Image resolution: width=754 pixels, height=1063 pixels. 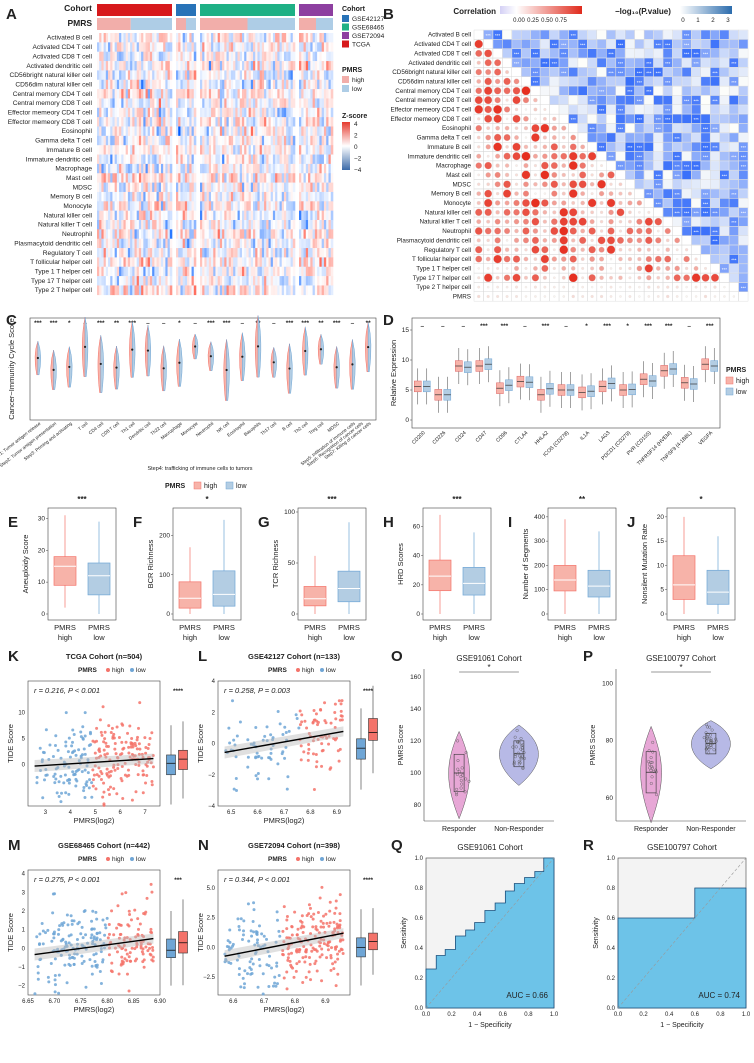 I want to click on corr-tick: 0.50, so click(x=547, y=21).